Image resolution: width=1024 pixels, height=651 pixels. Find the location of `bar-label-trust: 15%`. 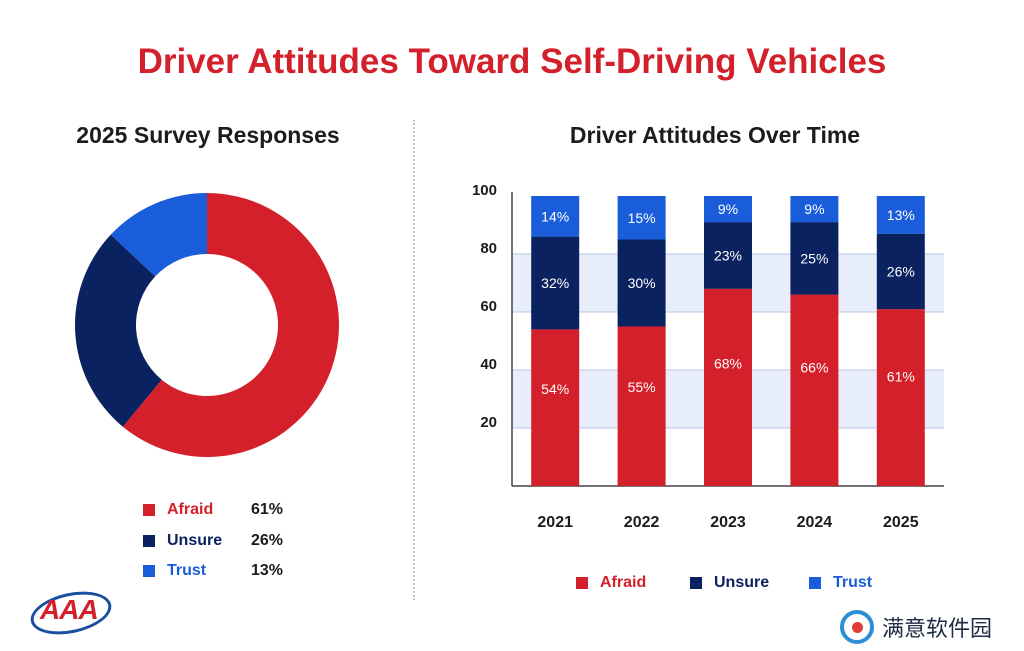

bar-label-trust: 15% is located at coordinates (642, 218).